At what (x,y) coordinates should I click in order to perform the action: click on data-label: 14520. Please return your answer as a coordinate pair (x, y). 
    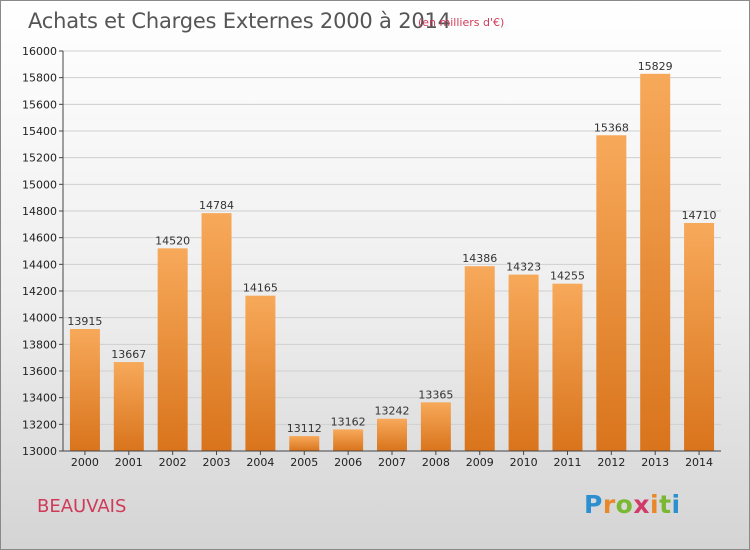
    Looking at the image, I should click on (172, 240).